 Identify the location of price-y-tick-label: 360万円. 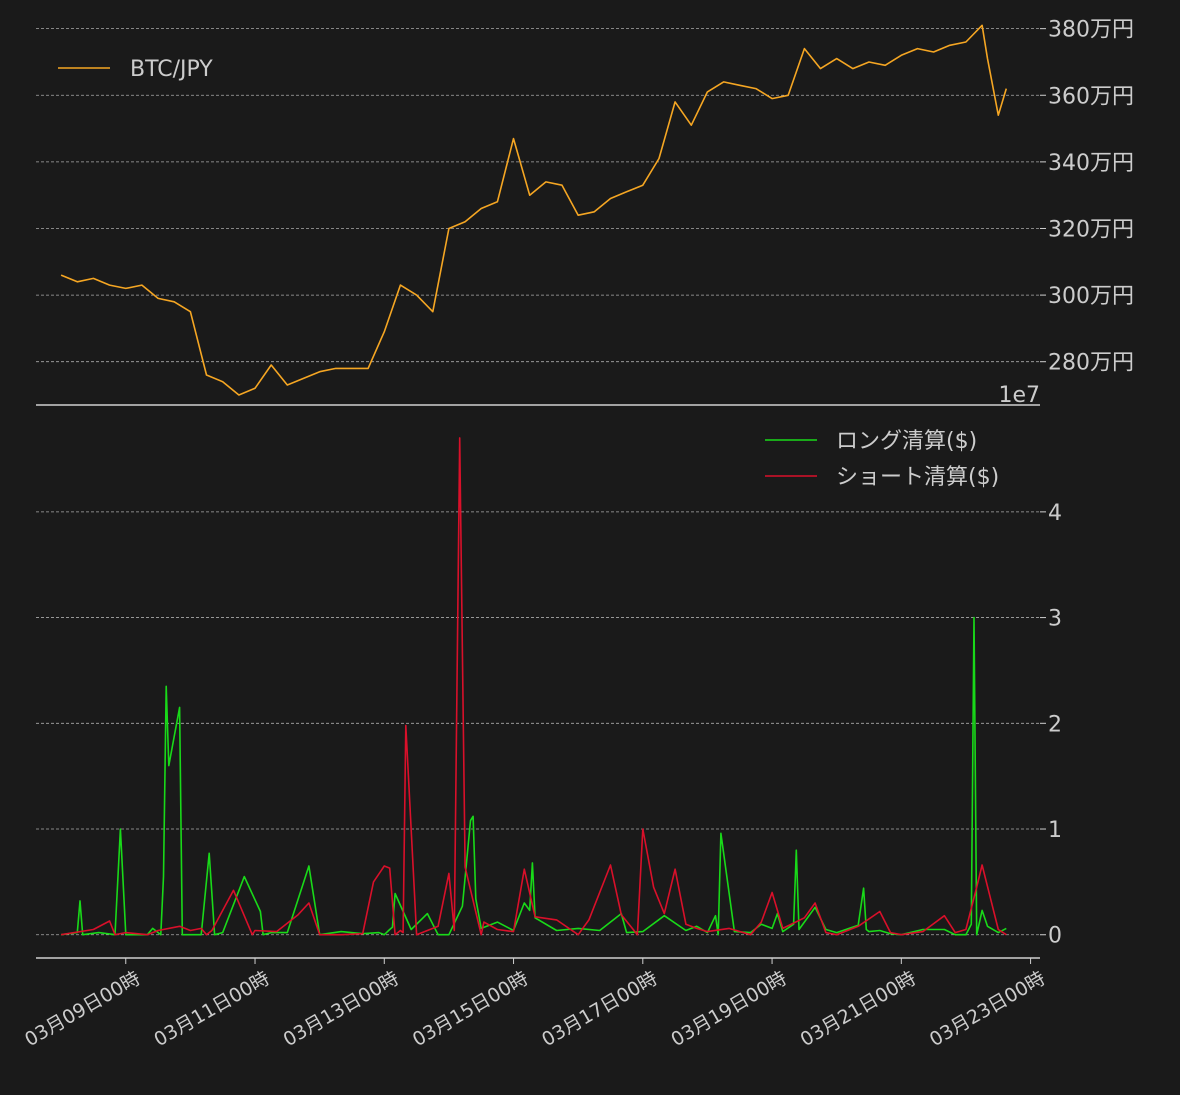
(1091, 96).